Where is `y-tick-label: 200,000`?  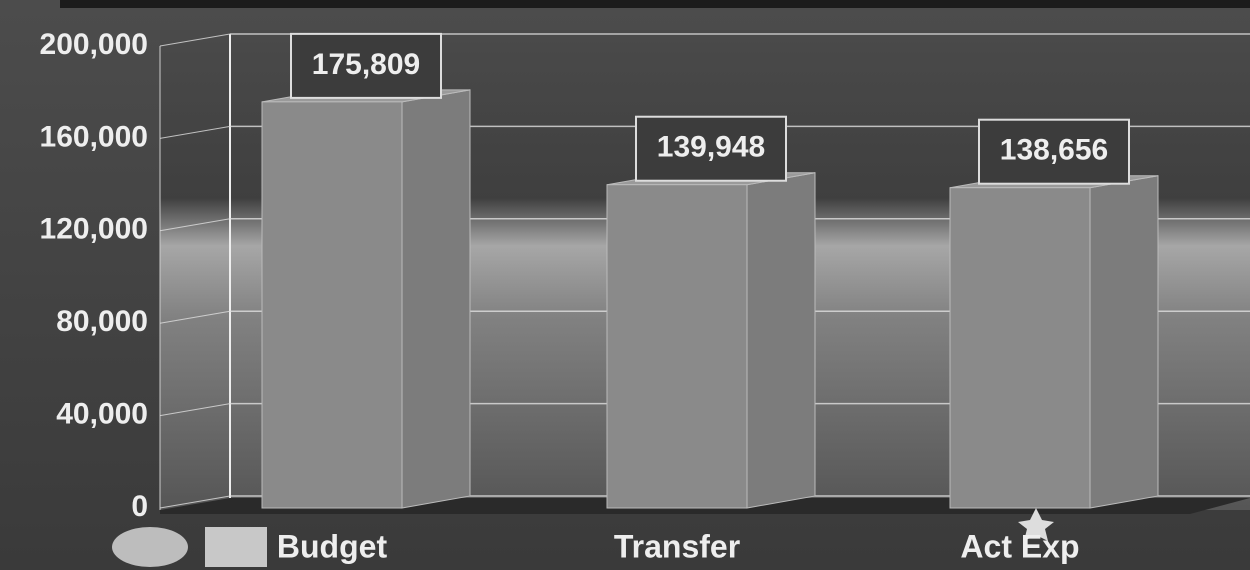 y-tick-label: 200,000 is located at coordinates (94, 44).